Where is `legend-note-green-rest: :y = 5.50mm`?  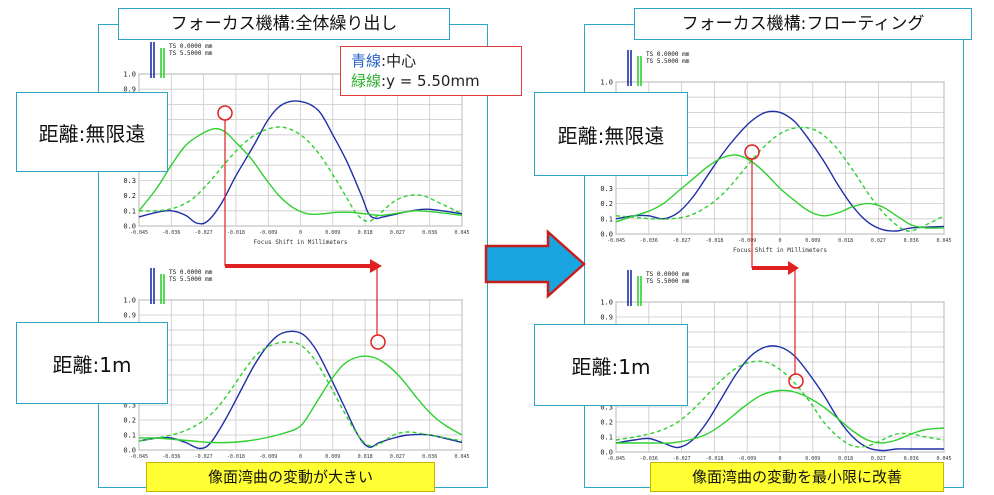
legend-note-green-rest: :y = 5.50mm is located at coordinates (430, 81).